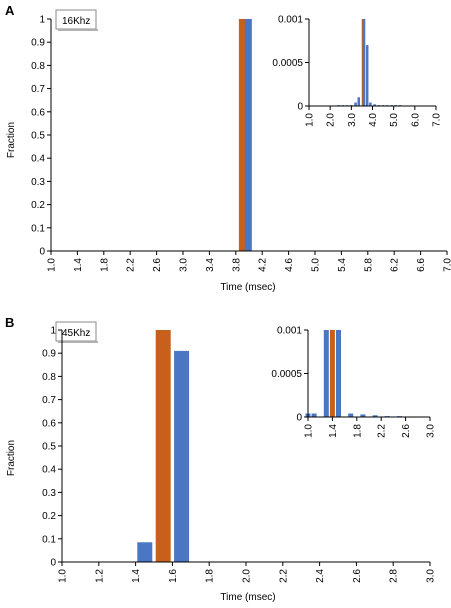 The image size is (451, 608). I want to click on inset-x-tick-label: 1.8, so click(357, 431).